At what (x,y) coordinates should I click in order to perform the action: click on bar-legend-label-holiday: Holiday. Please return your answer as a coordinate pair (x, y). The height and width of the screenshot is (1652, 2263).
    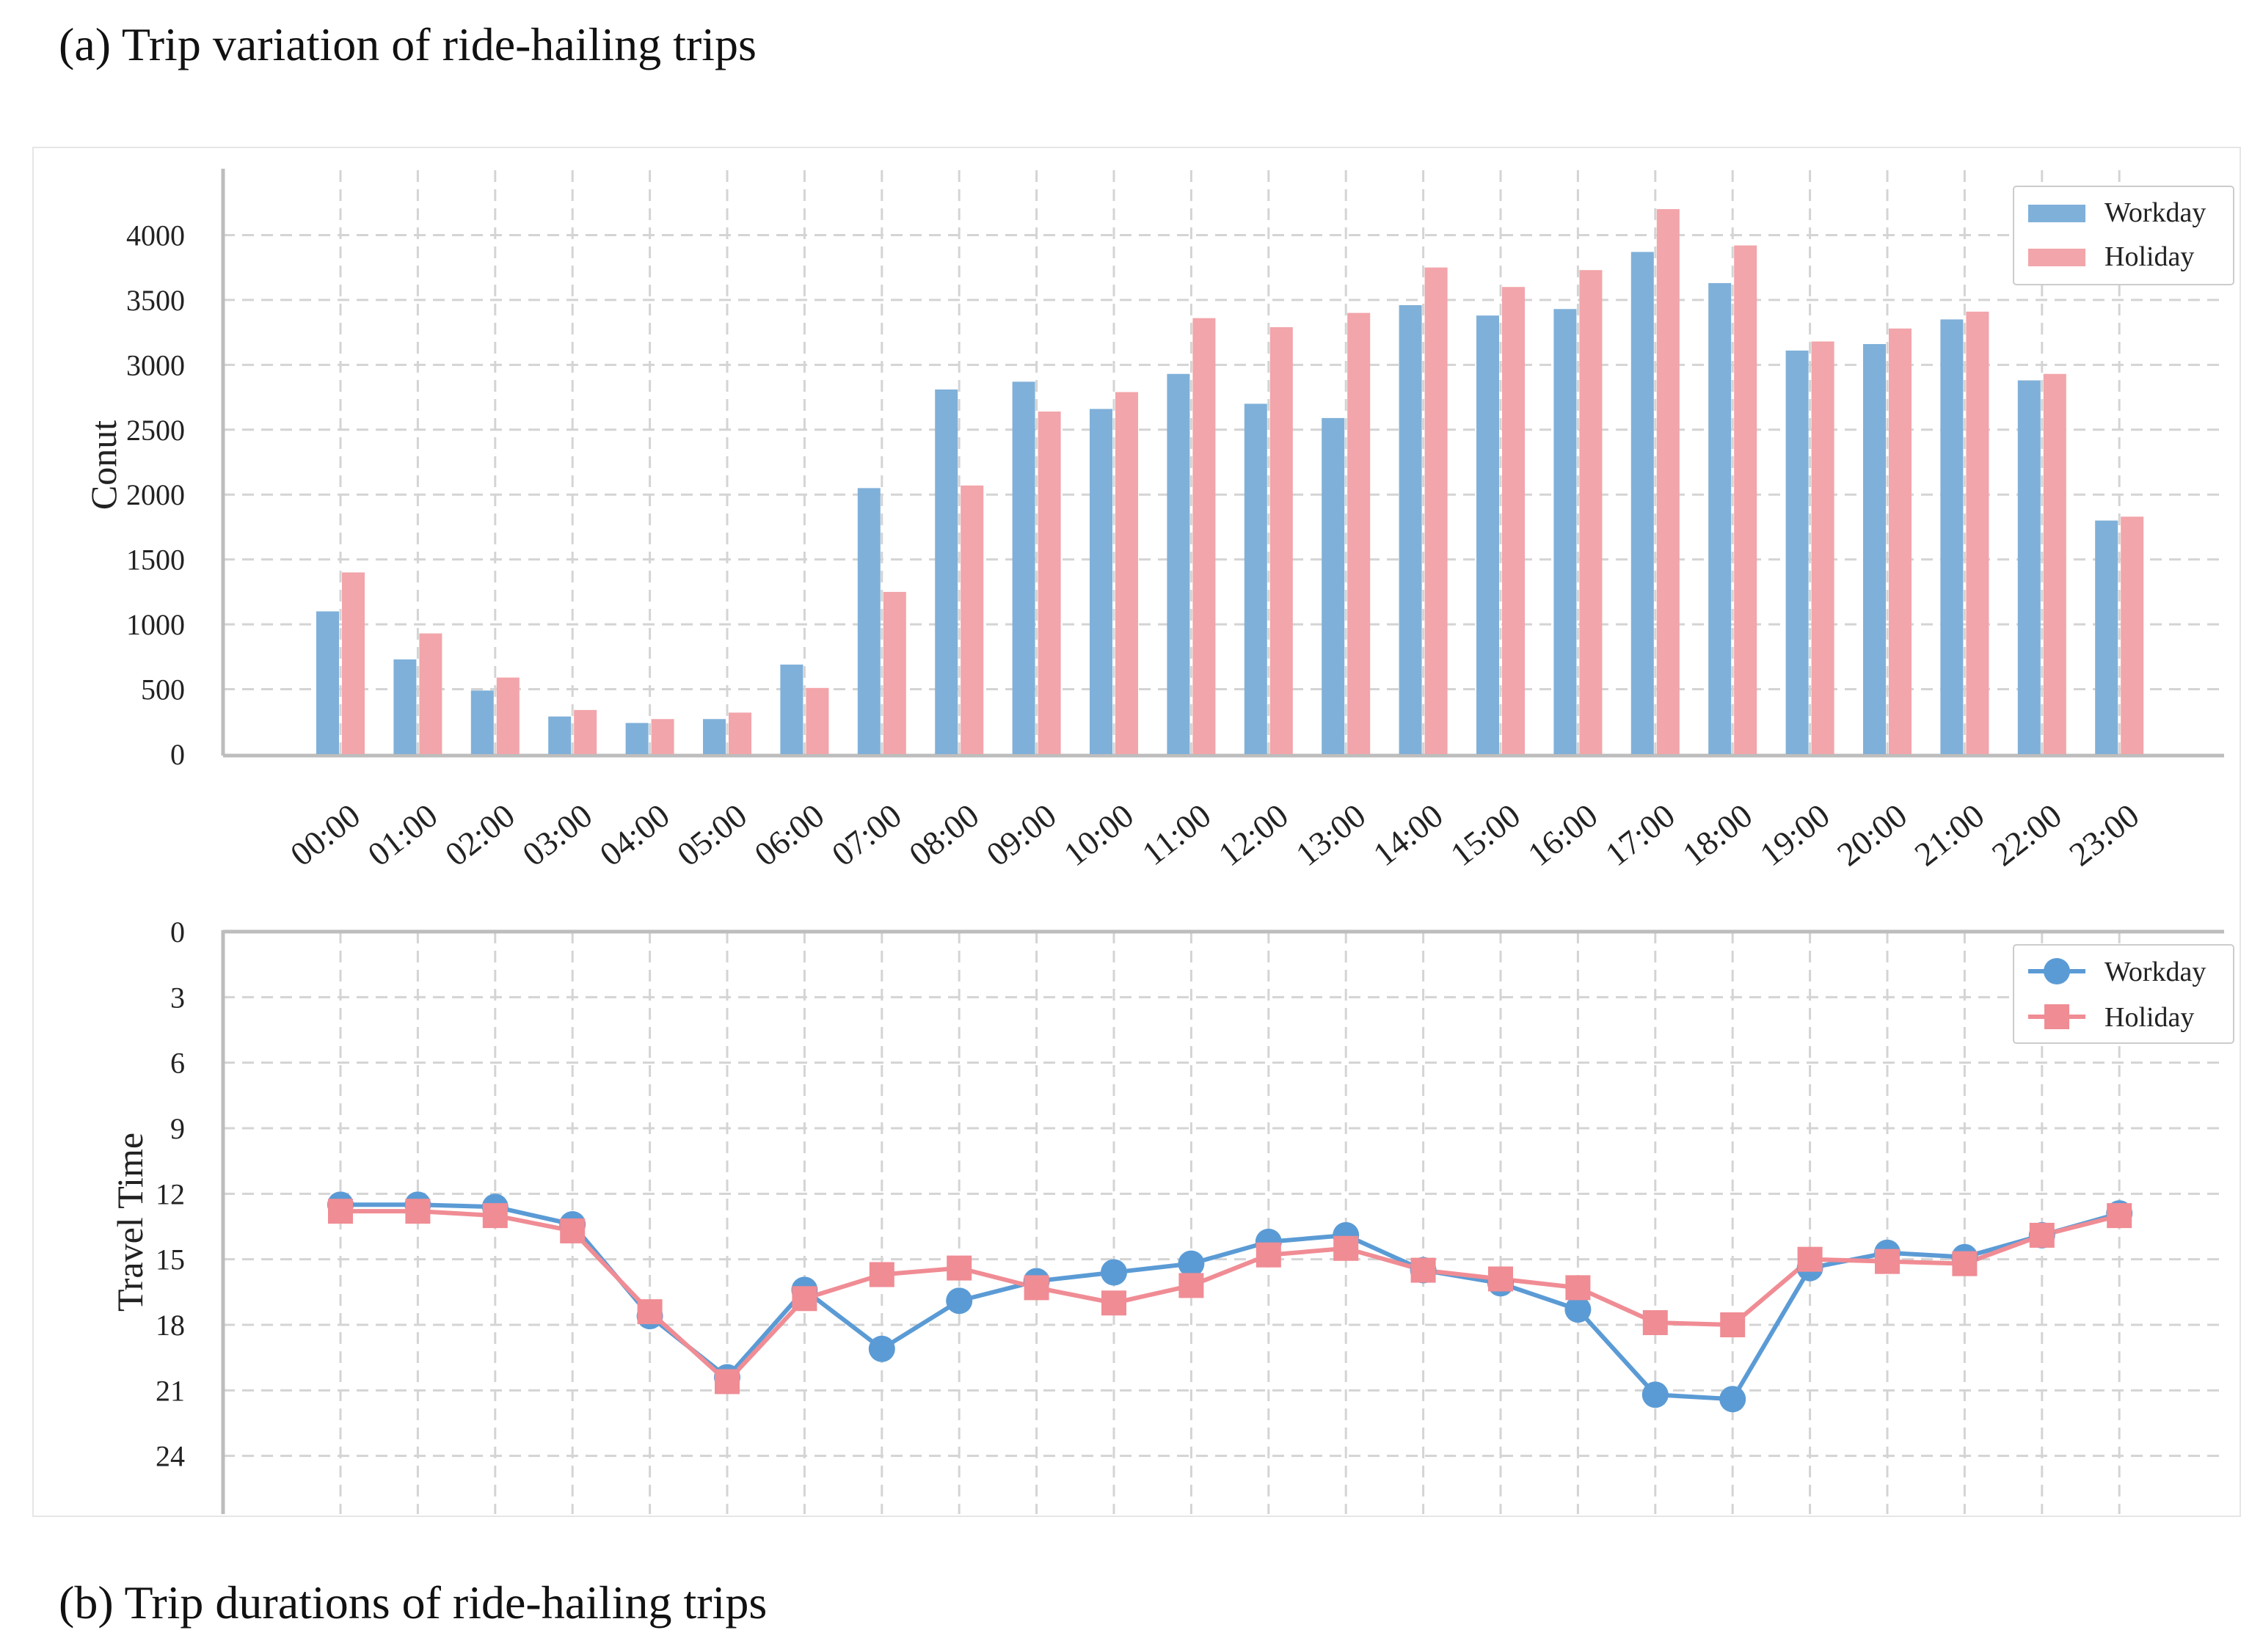
    Looking at the image, I should click on (2149, 256).